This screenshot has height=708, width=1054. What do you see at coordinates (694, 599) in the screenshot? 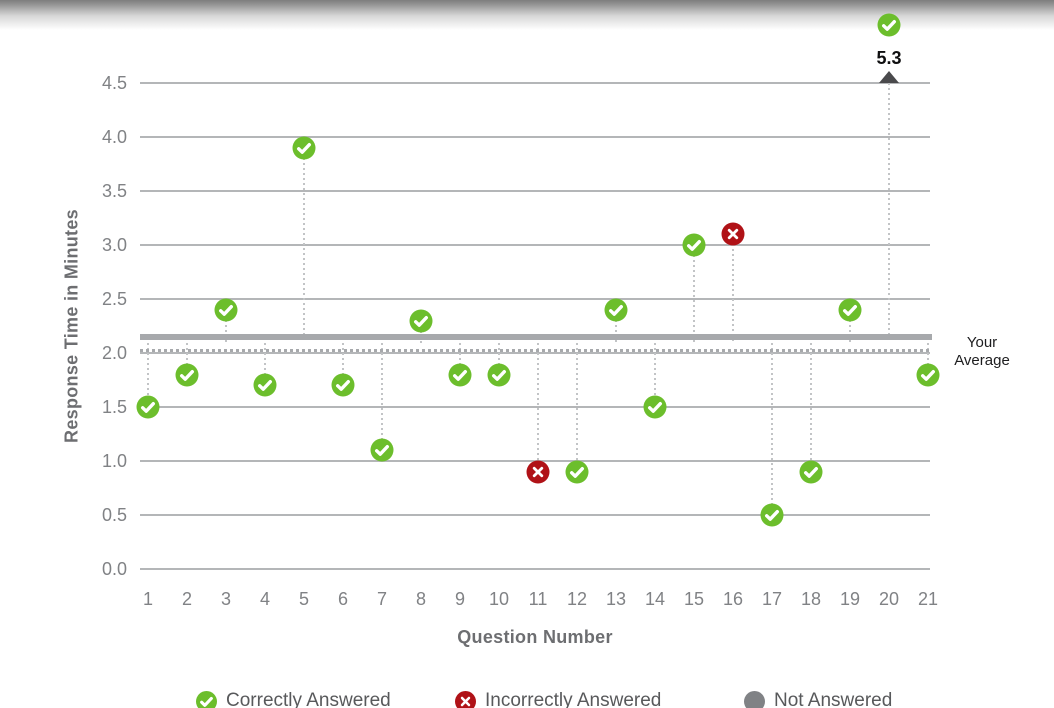
I see `x-tick-label: 15` at bounding box center [694, 599].